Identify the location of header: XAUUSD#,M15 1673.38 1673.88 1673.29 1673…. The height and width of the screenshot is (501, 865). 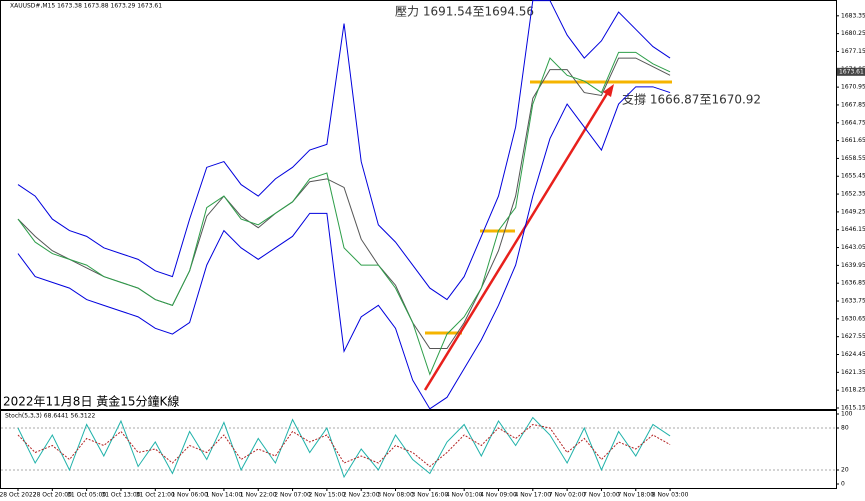
(86, 6).